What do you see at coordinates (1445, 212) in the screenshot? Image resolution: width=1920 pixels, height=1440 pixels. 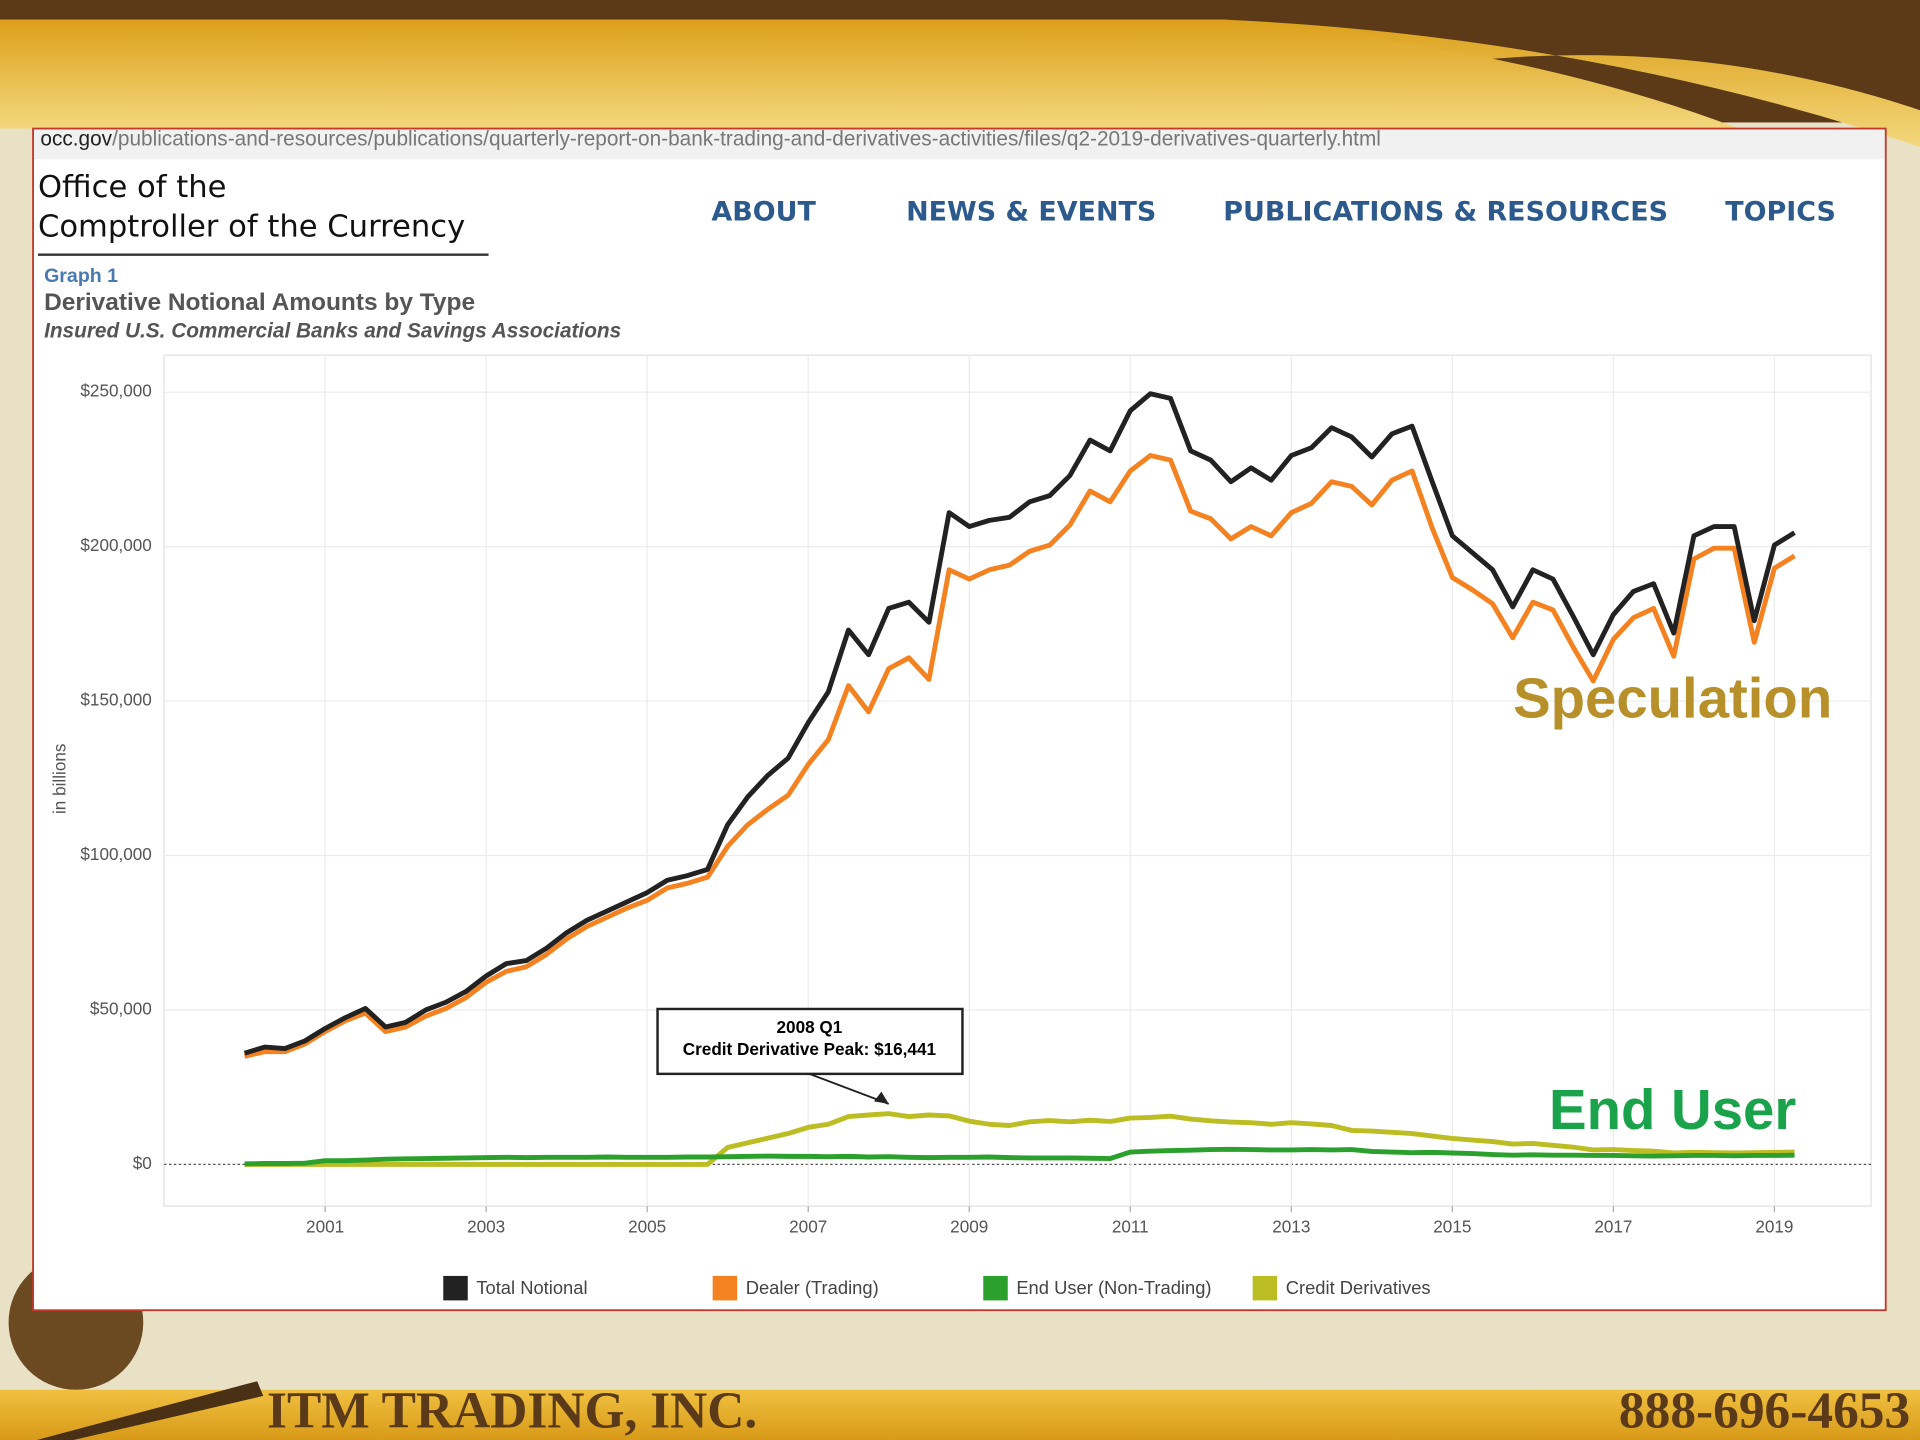 I see `nav-link: PUBLICATIONS & RESOURCES` at bounding box center [1445, 212].